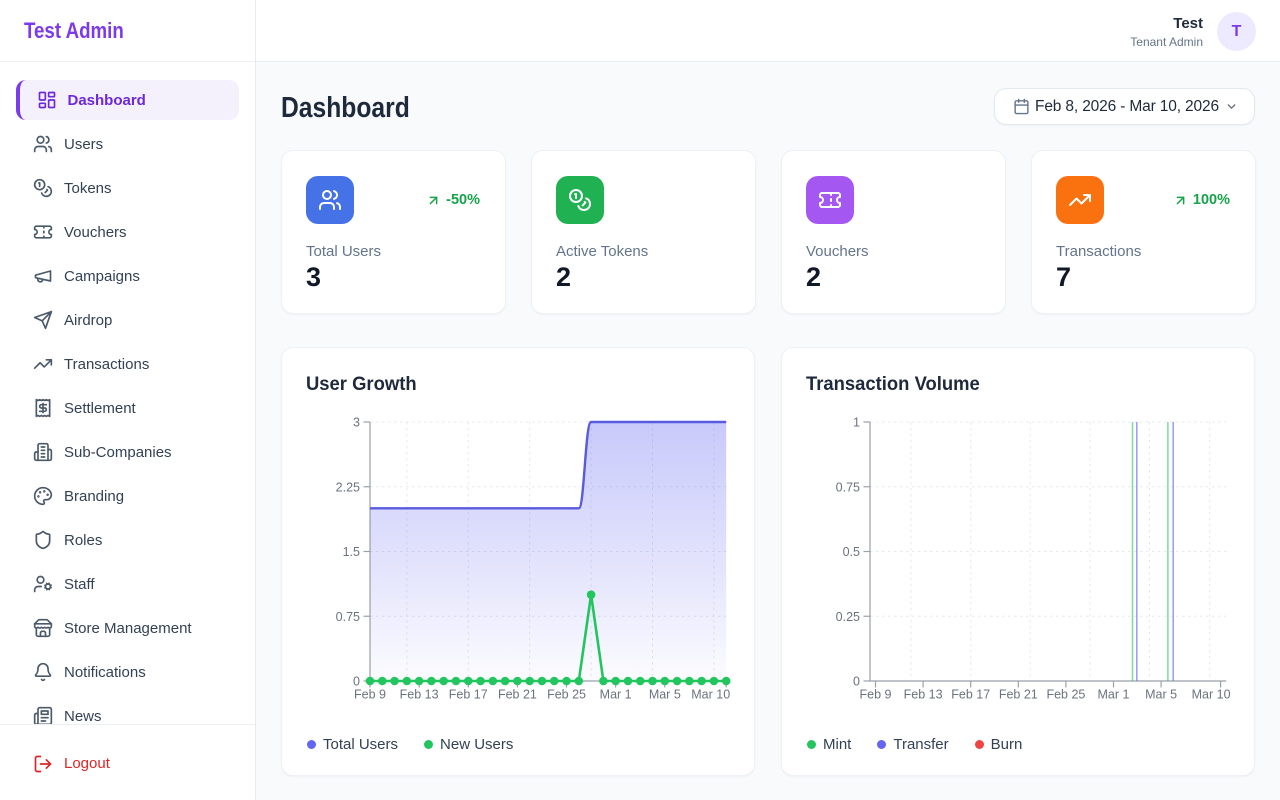 The width and height of the screenshot is (1280, 800). Describe the element at coordinates (848, 617) in the screenshot. I see `svg-text: 0.25` at that location.